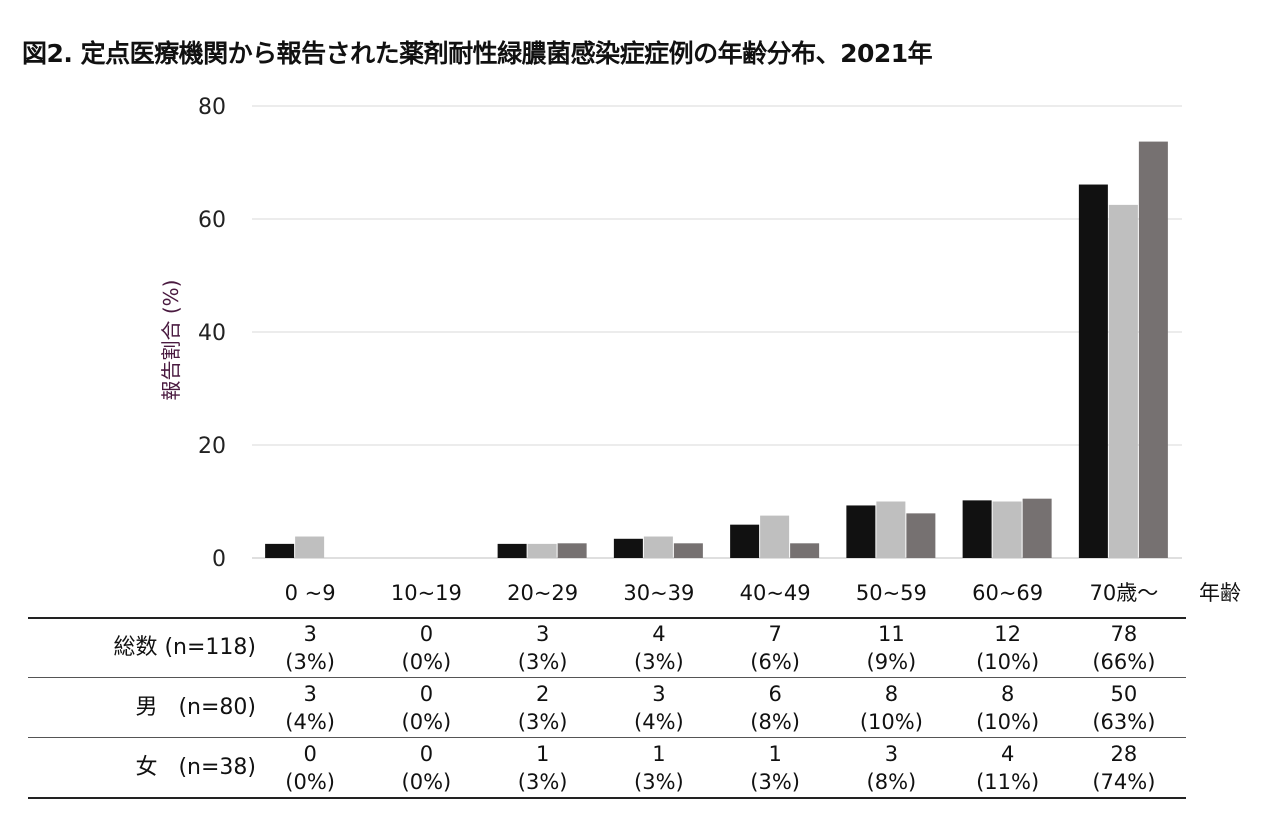  What do you see at coordinates (1124, 694) in the screenshot?
I see `cell-count: 50` at bounding box center [1124, 694].